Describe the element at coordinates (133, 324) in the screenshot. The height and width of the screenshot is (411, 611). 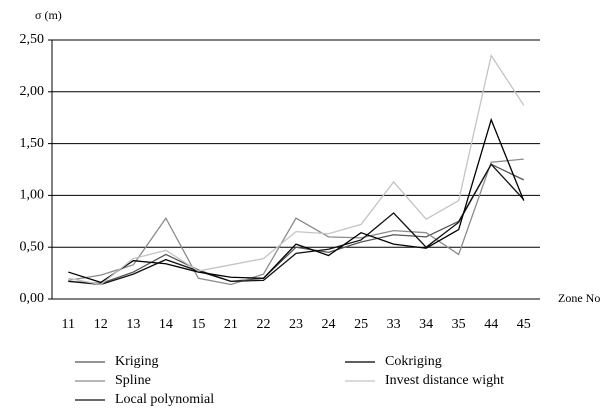
I see `x-tick-label: 13` at that location.